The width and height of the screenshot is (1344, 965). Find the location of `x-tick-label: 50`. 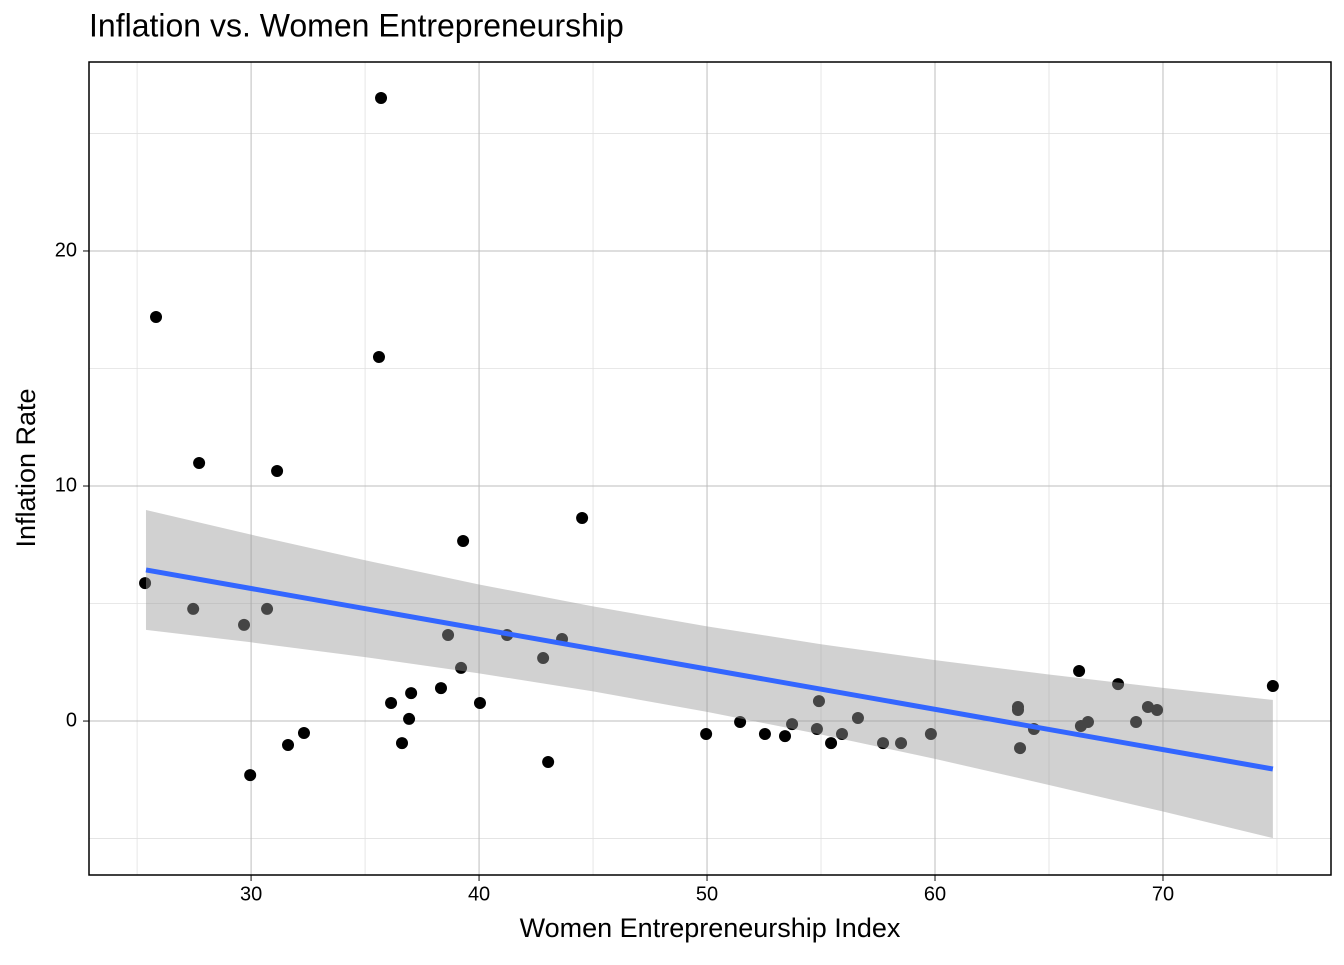

x-tick-label: 50 is located at coordinates (707, 894).